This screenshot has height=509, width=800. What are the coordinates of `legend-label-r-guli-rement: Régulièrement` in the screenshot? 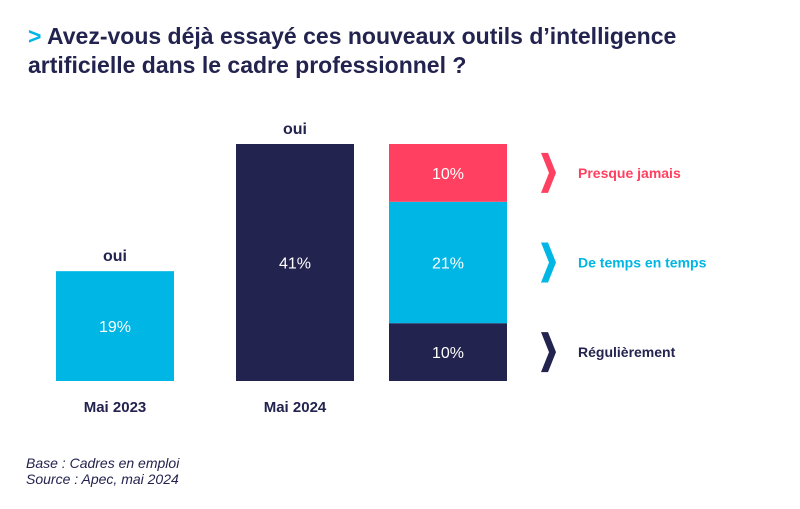 It's located at (627, 352).